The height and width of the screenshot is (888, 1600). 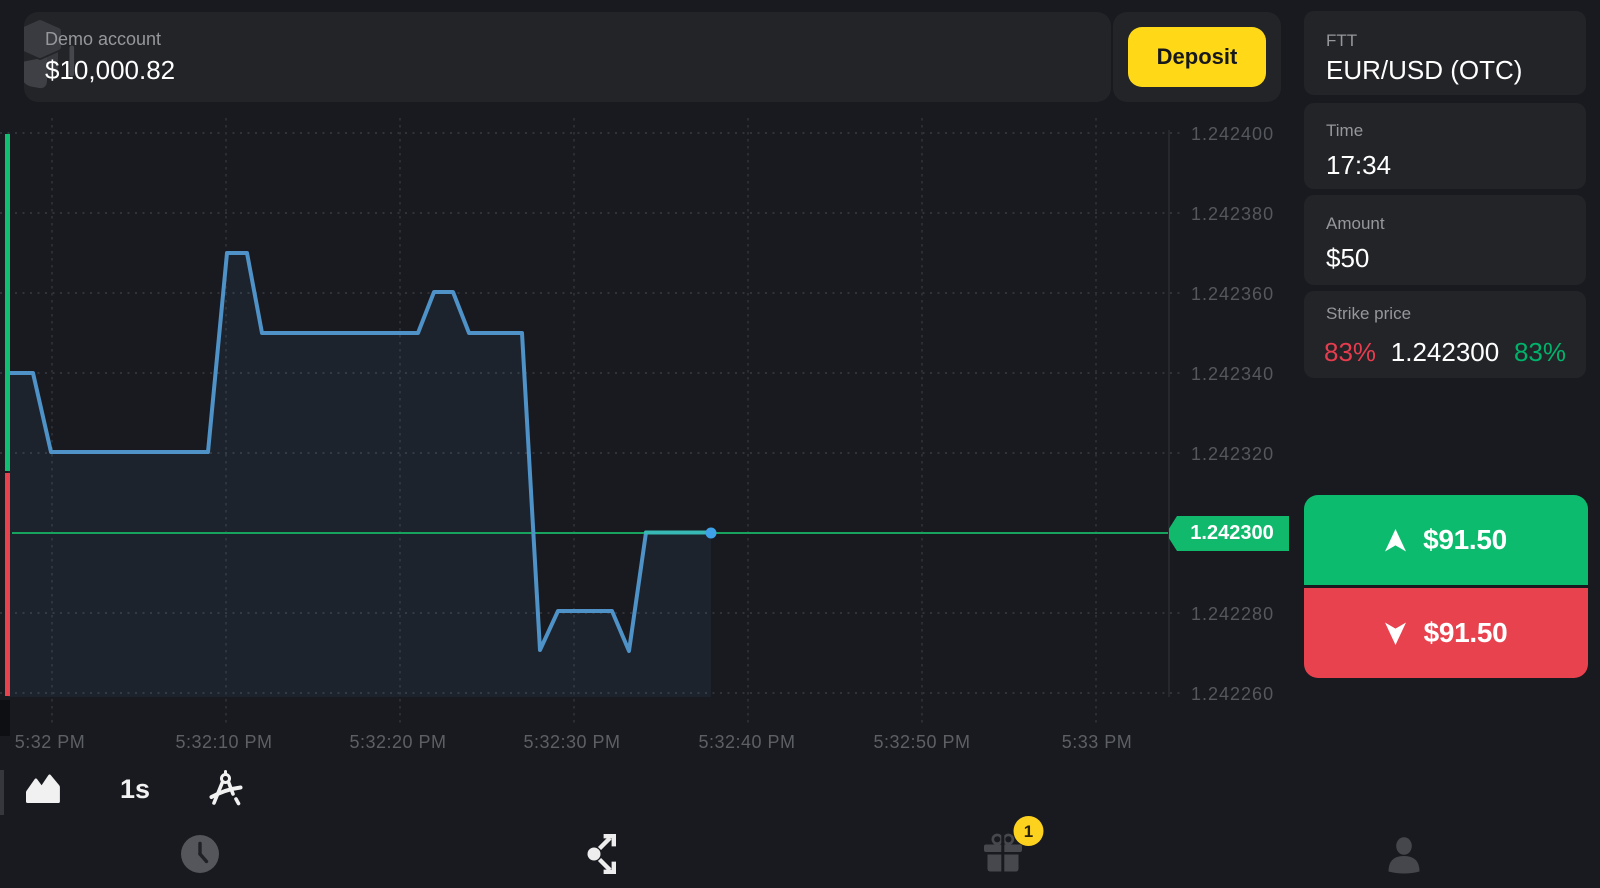 What do you see at coordinates (1028, 831) in the screenshot?
I see `svg-text: 1` at bounding box center [1028, 831].